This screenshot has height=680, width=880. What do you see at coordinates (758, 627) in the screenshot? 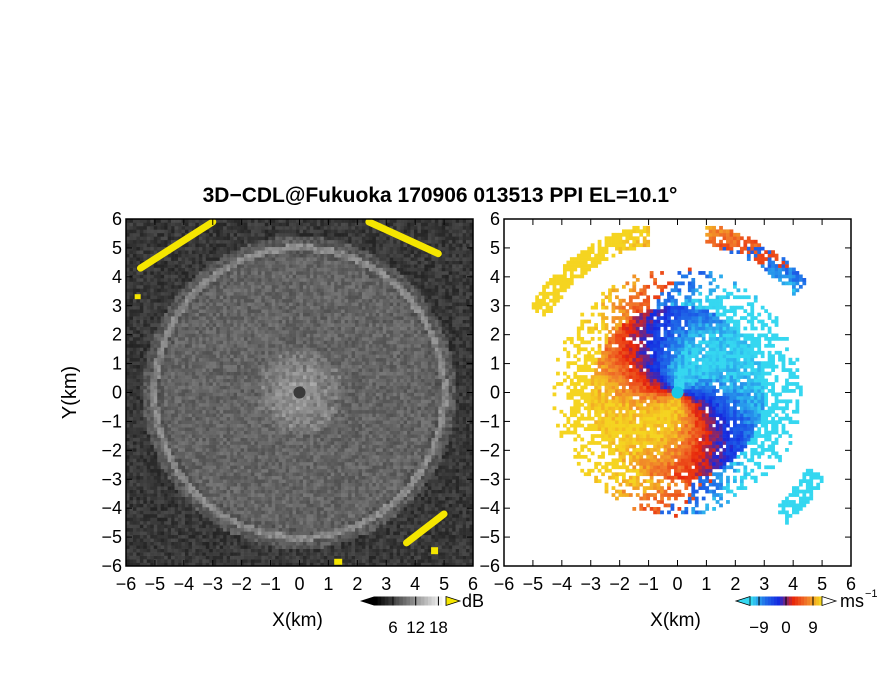
I see `colorbar-tick-label: −9` at bounding box center [758, 627].